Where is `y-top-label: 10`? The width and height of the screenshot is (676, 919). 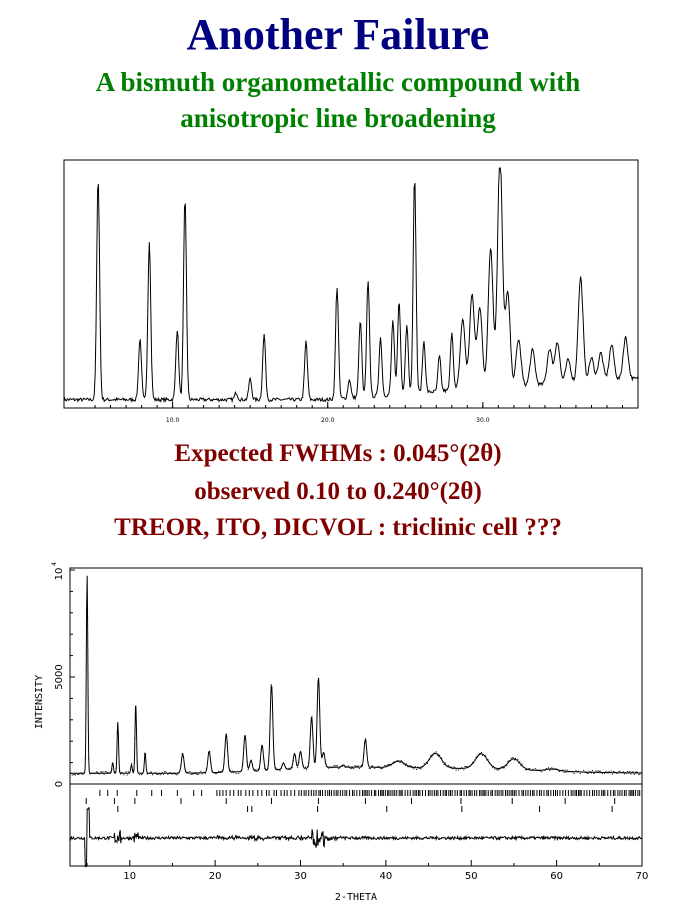 y-top-label: 10 is located at coordinates (59, 574).